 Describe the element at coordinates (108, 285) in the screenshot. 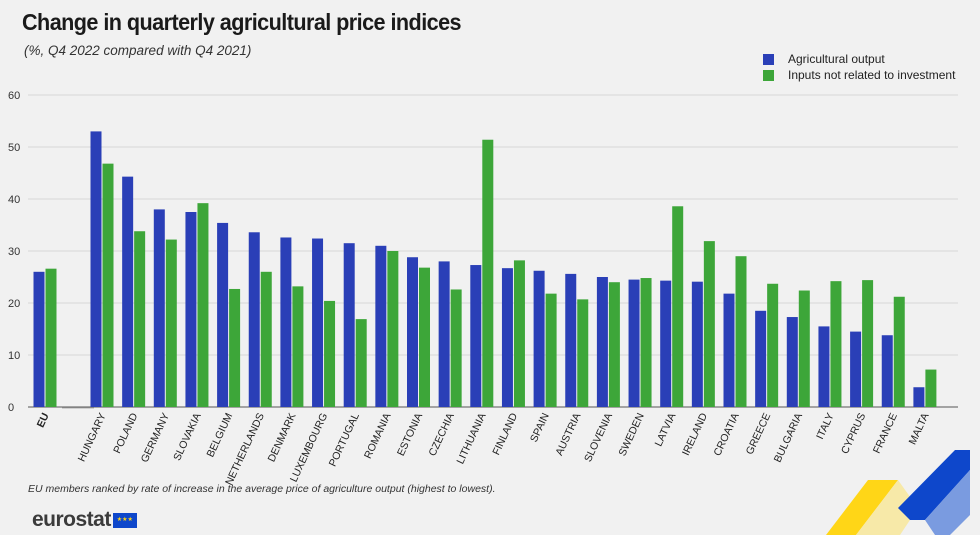

I see `bar-inputs-hungary` at that location.